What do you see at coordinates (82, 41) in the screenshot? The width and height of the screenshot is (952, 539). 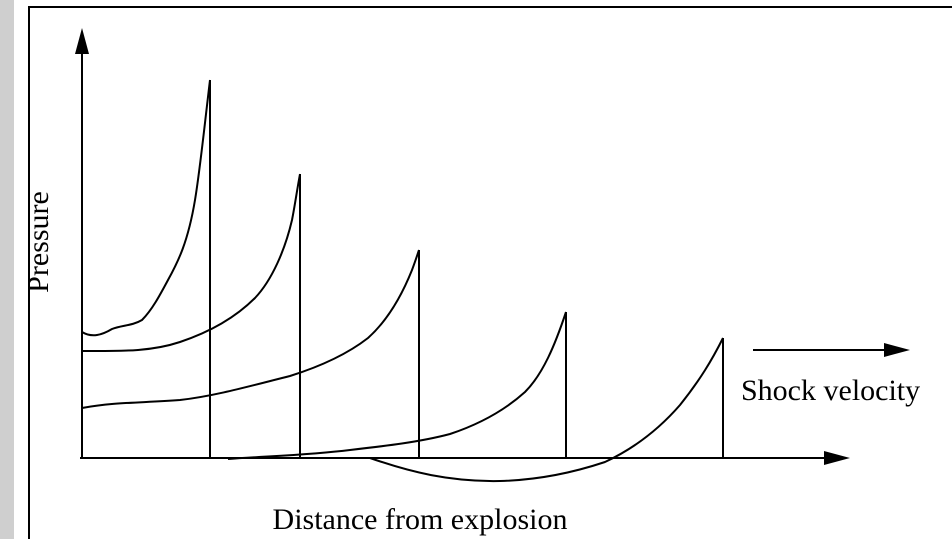 I see `y-axis-arrowhead` at bounding box center [82, 41].